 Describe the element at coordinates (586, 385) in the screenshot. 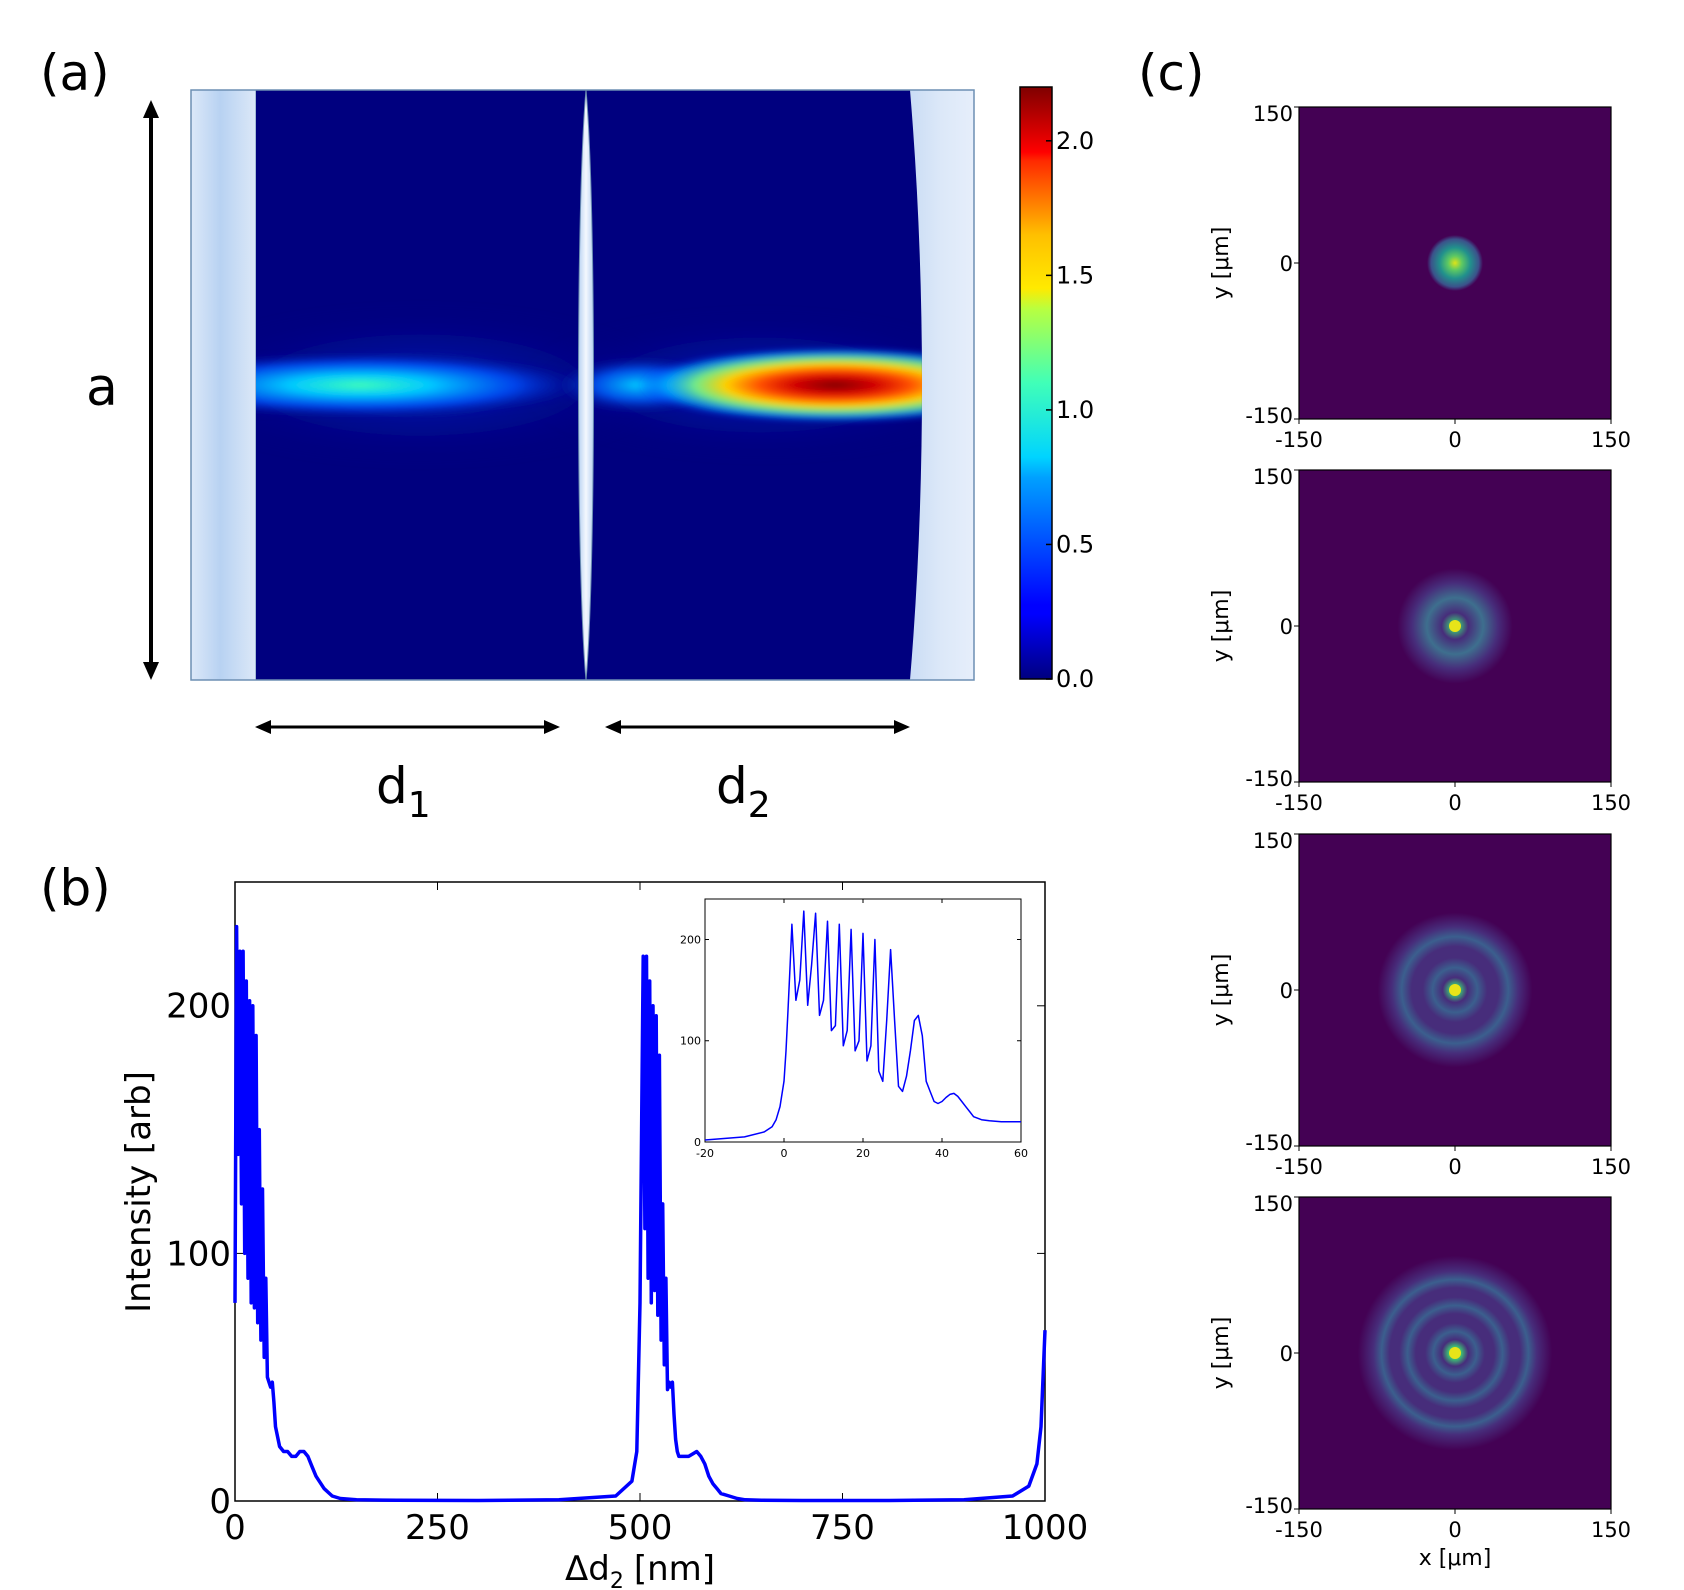

I see `intracavity-lens` at that location.